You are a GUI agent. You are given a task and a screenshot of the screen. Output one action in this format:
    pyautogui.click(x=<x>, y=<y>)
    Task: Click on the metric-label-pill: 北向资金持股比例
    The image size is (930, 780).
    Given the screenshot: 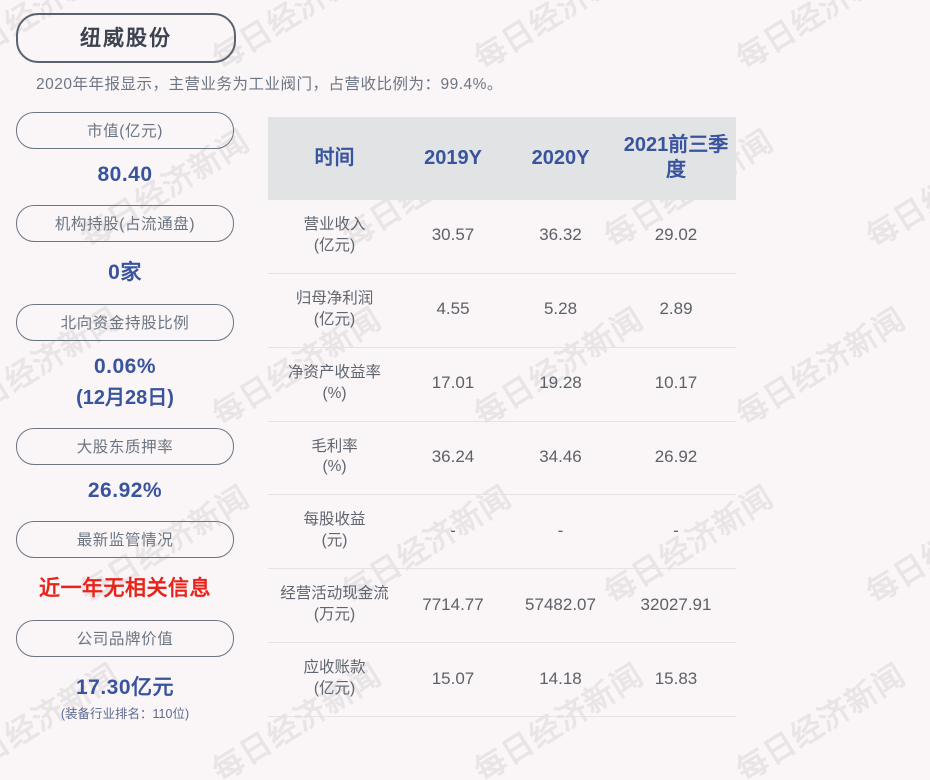 What is the action you would take?
    pyautogui.click(x=125, y=322)
    